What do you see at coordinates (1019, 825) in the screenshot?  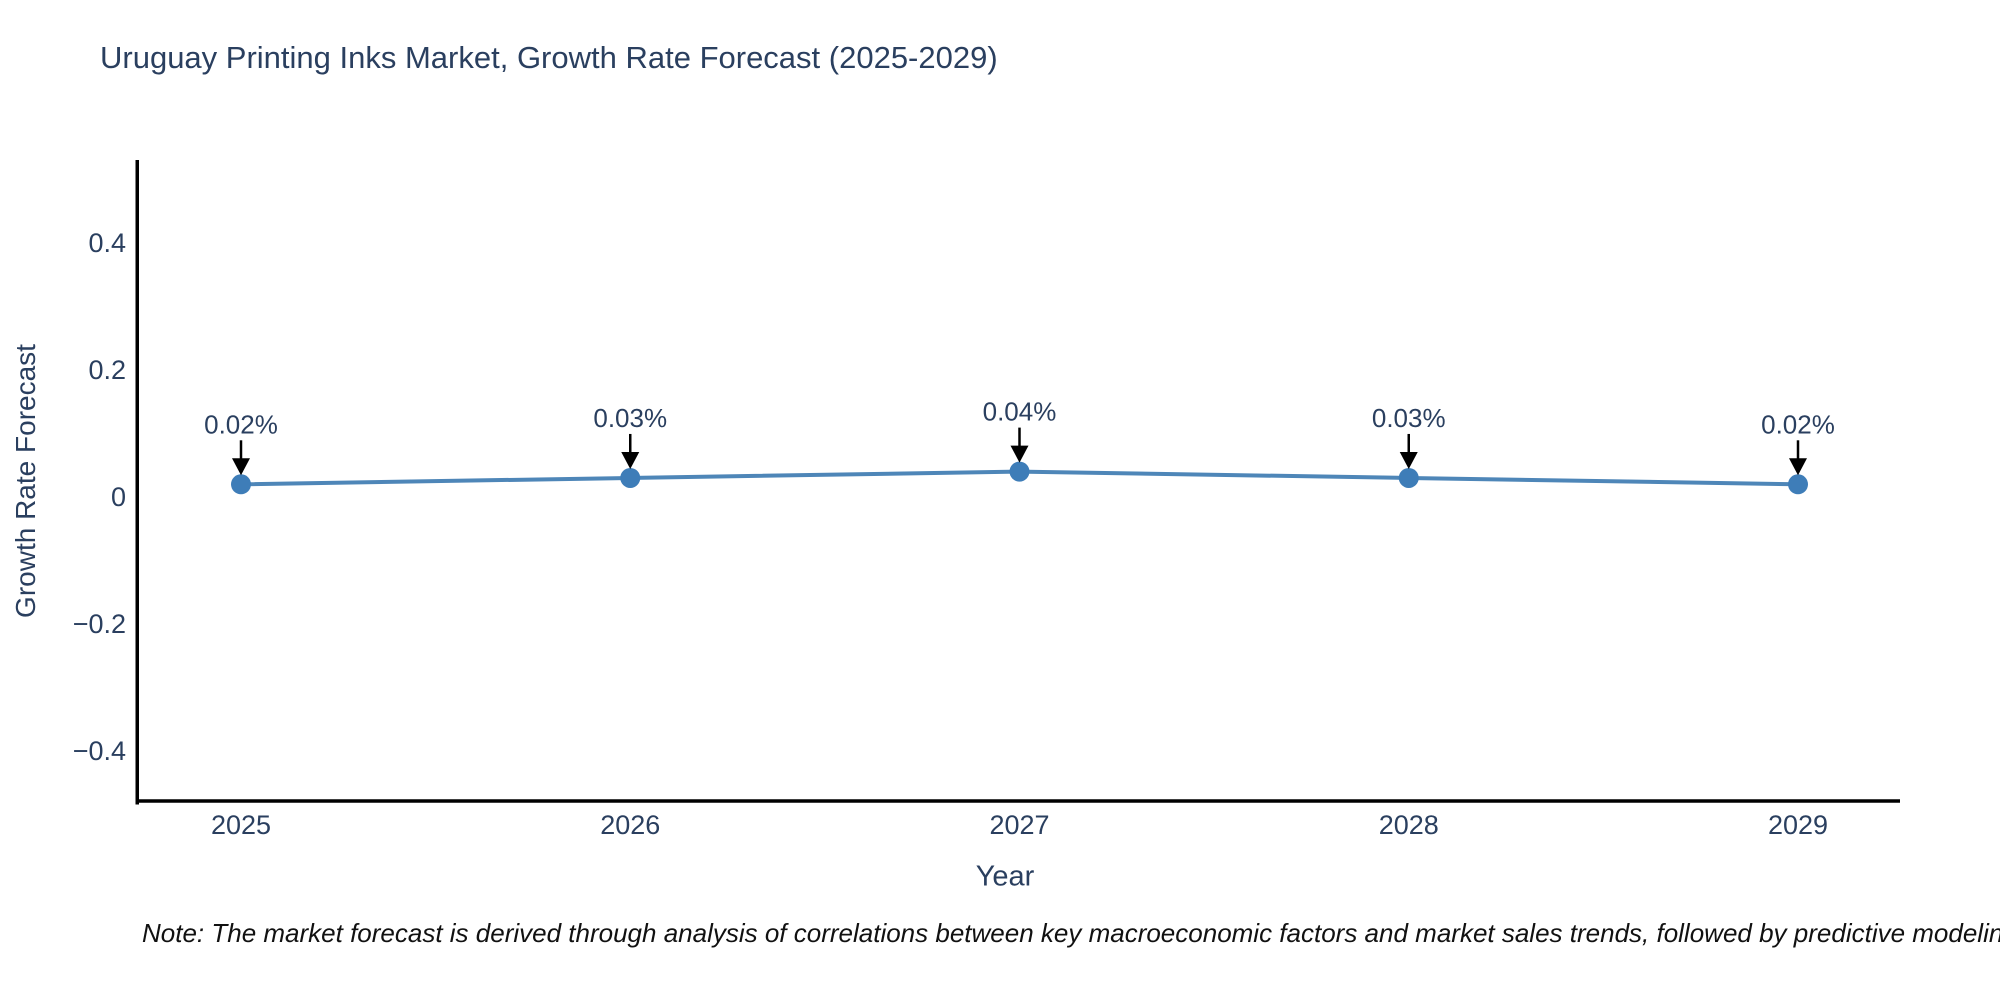 I see `x-tick-label: 2027` at bounding box center [1019, 825].